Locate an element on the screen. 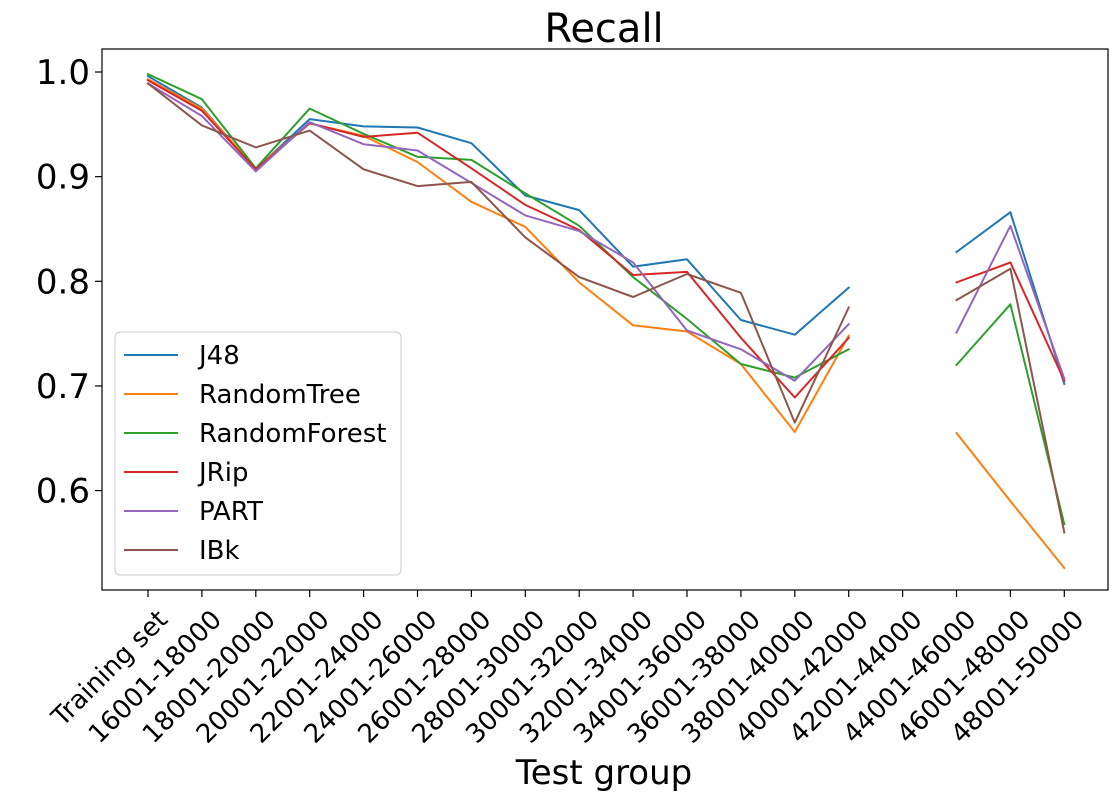 The image size is (1118, 800). y-tick-label: 0.7 is located at coordinates (63, 387).